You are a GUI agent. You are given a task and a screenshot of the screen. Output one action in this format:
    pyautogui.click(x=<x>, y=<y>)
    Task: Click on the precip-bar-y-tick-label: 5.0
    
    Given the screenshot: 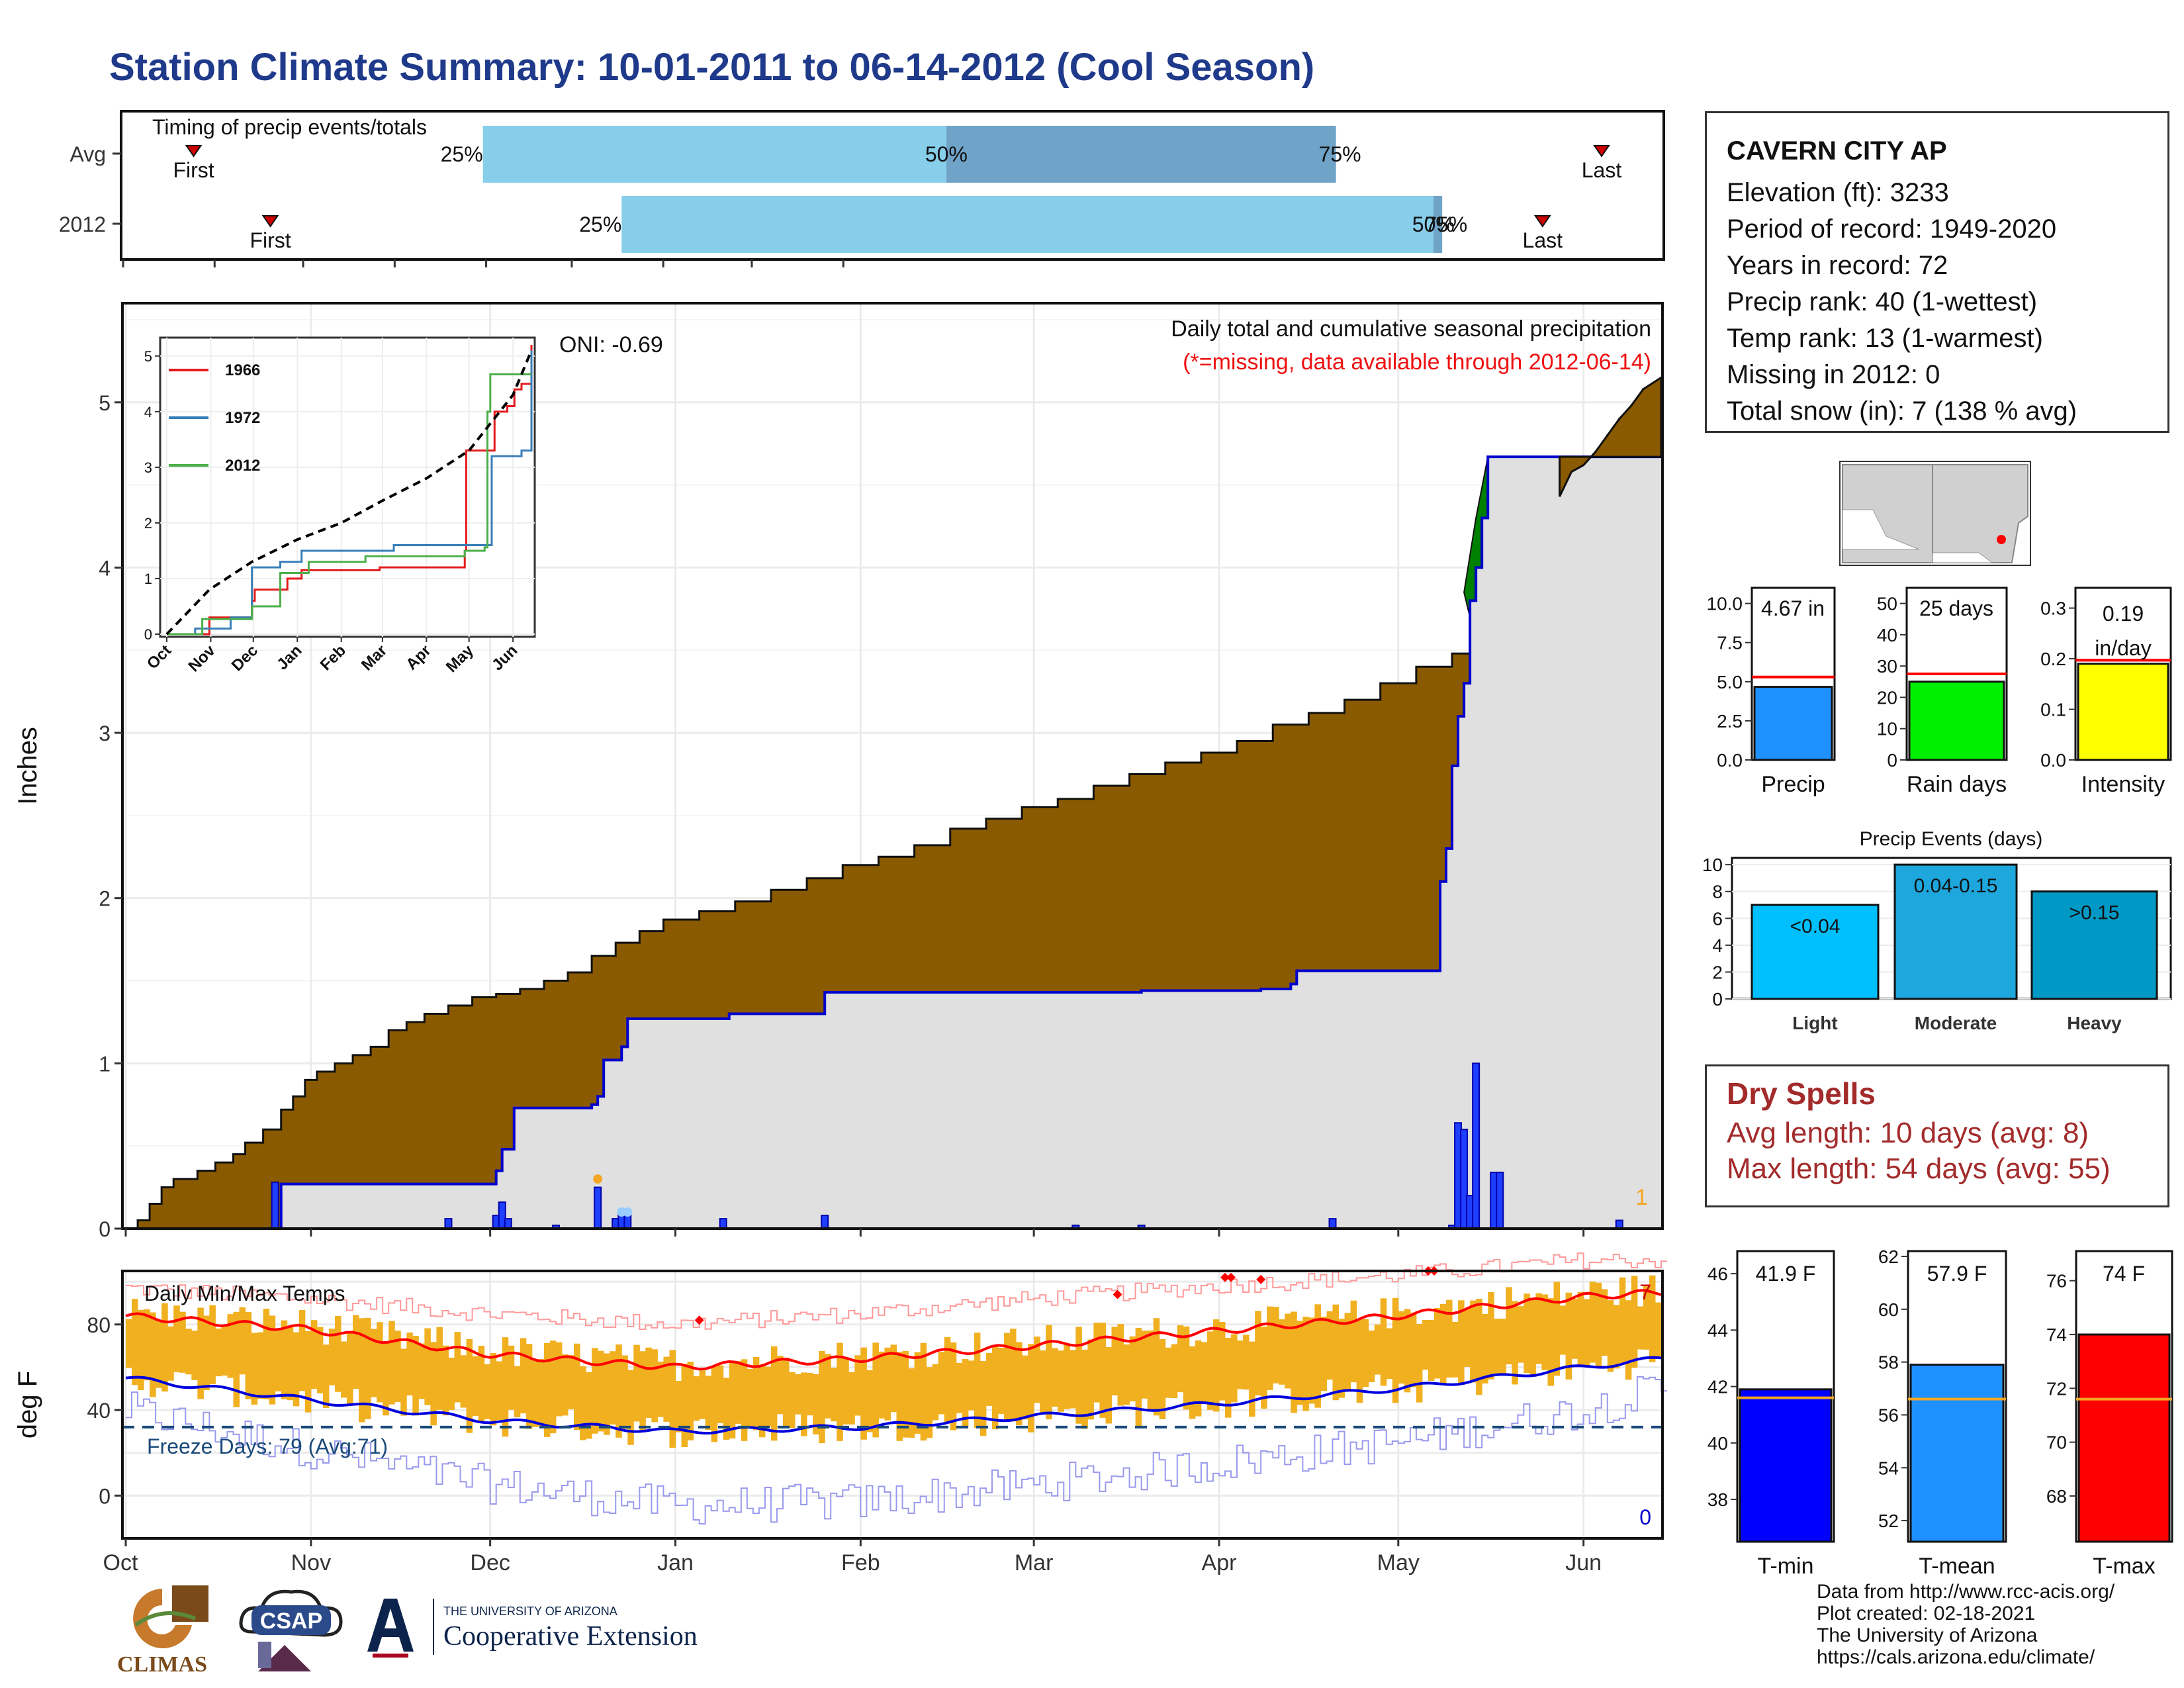 What is the action you would take?
    pyautogui.click(x=1730, y=682)
    